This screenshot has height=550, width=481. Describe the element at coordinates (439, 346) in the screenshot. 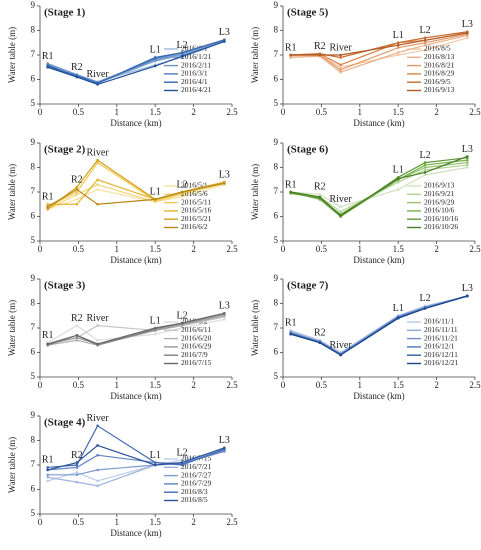

I see `legend-label: 2016/12/1` at that location.